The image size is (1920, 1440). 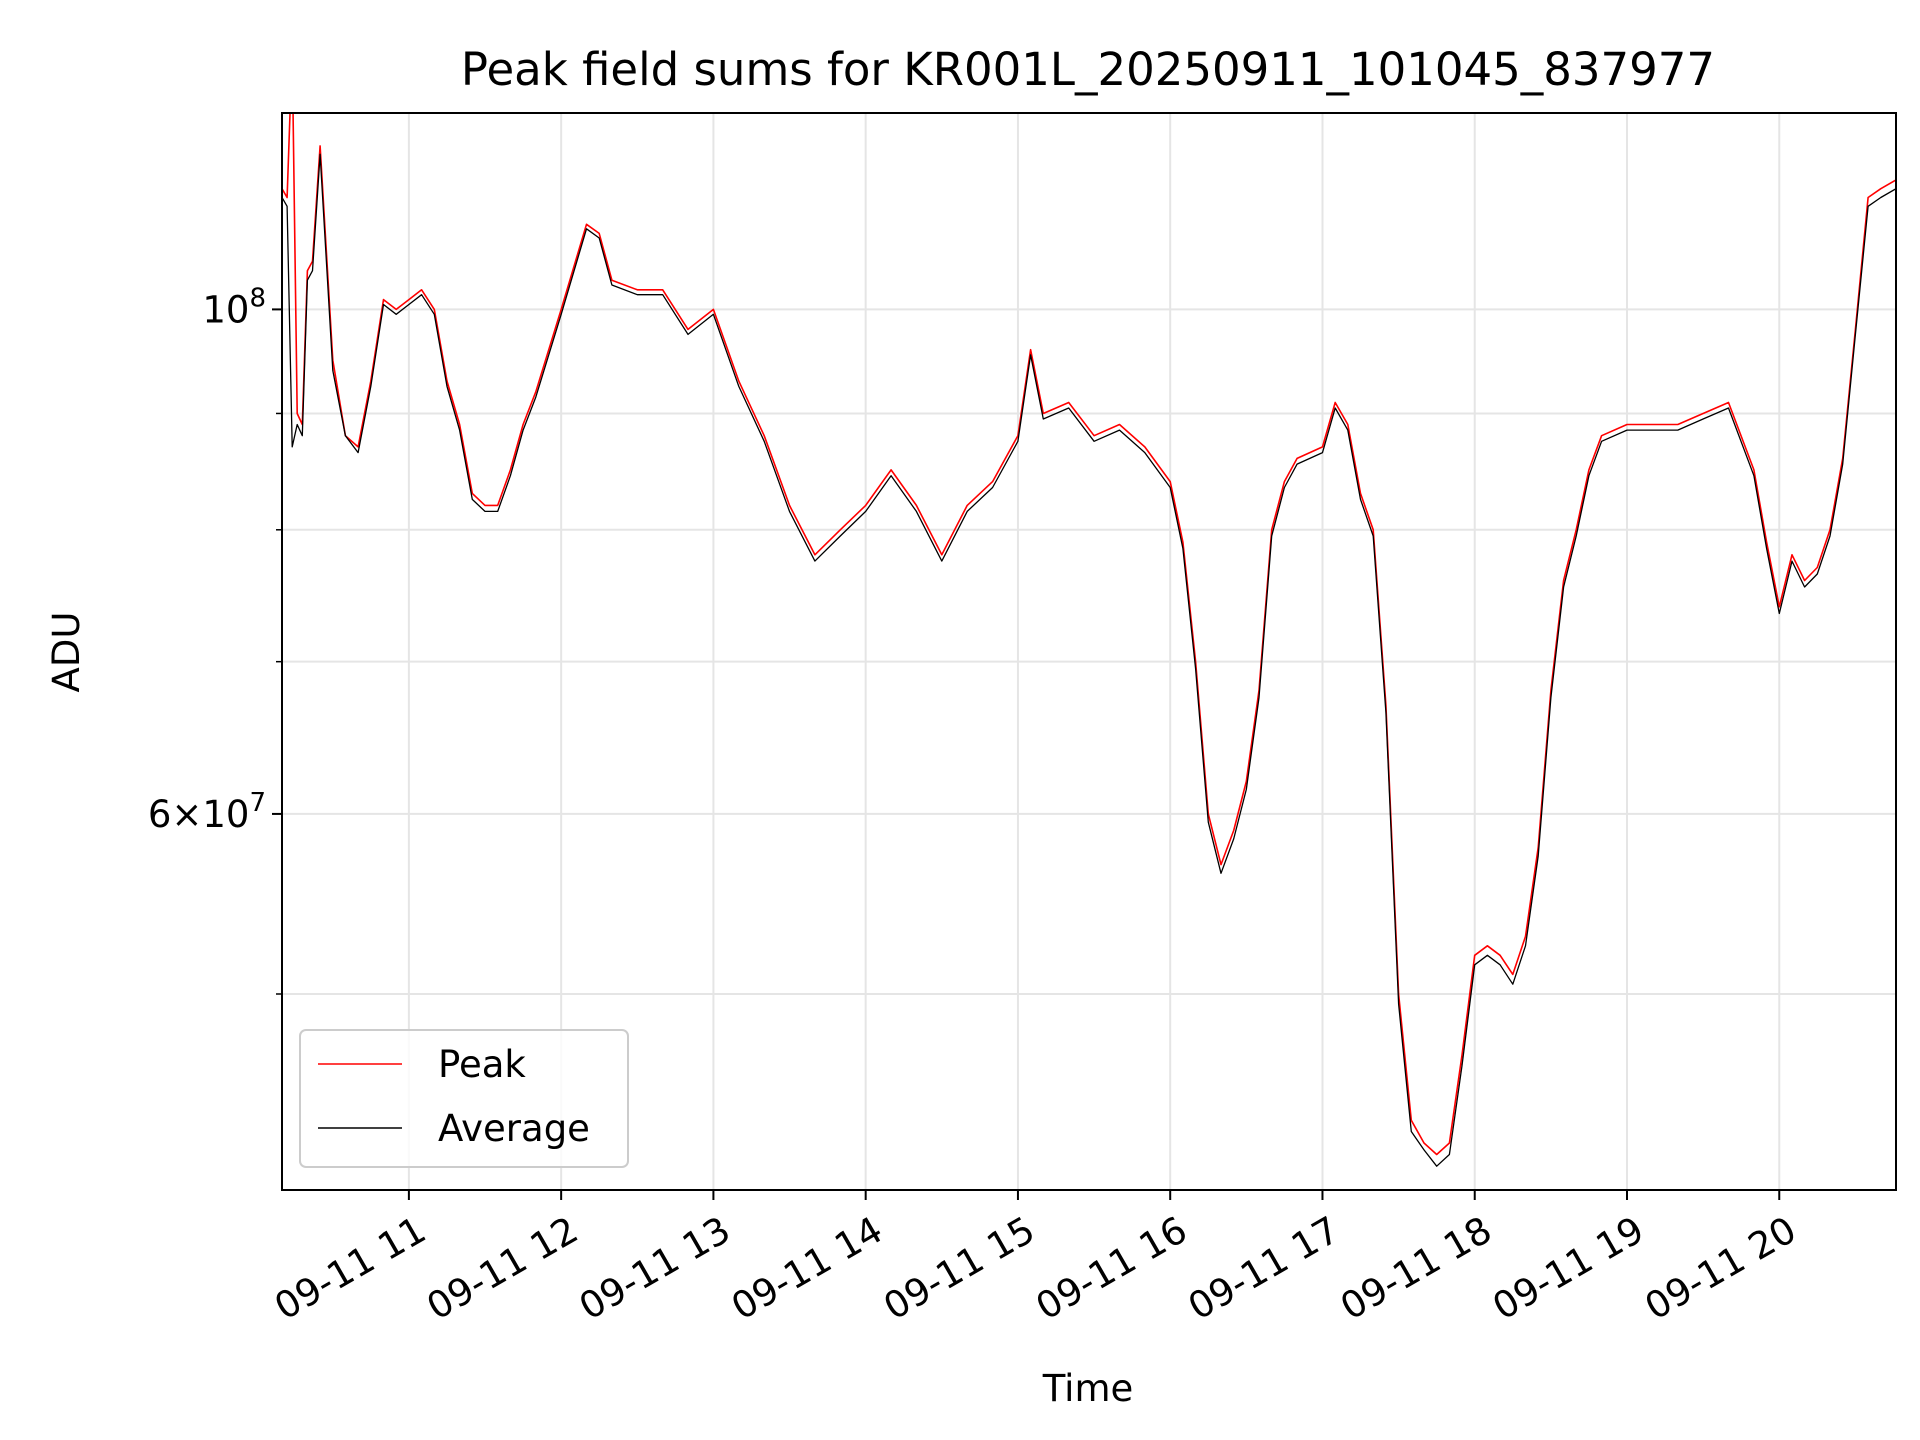 What do you see at coordinates (207, 812) in the screenshot?
I see `y-tick-label: 6×107` at bounding box center [207, 812].